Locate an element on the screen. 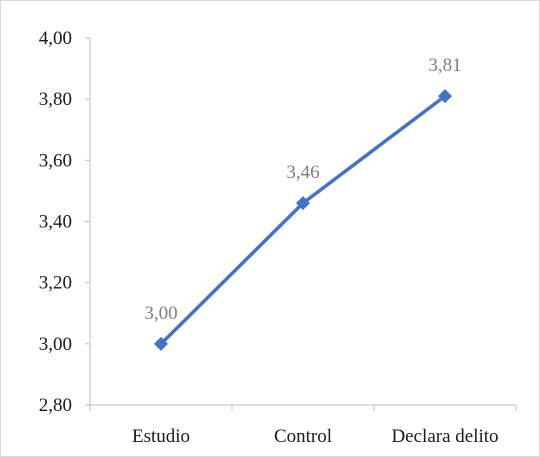 Image resolution: width=540 pixels, height=457 pixels. data-label: 3,46 is located at coordinates (302, 172).